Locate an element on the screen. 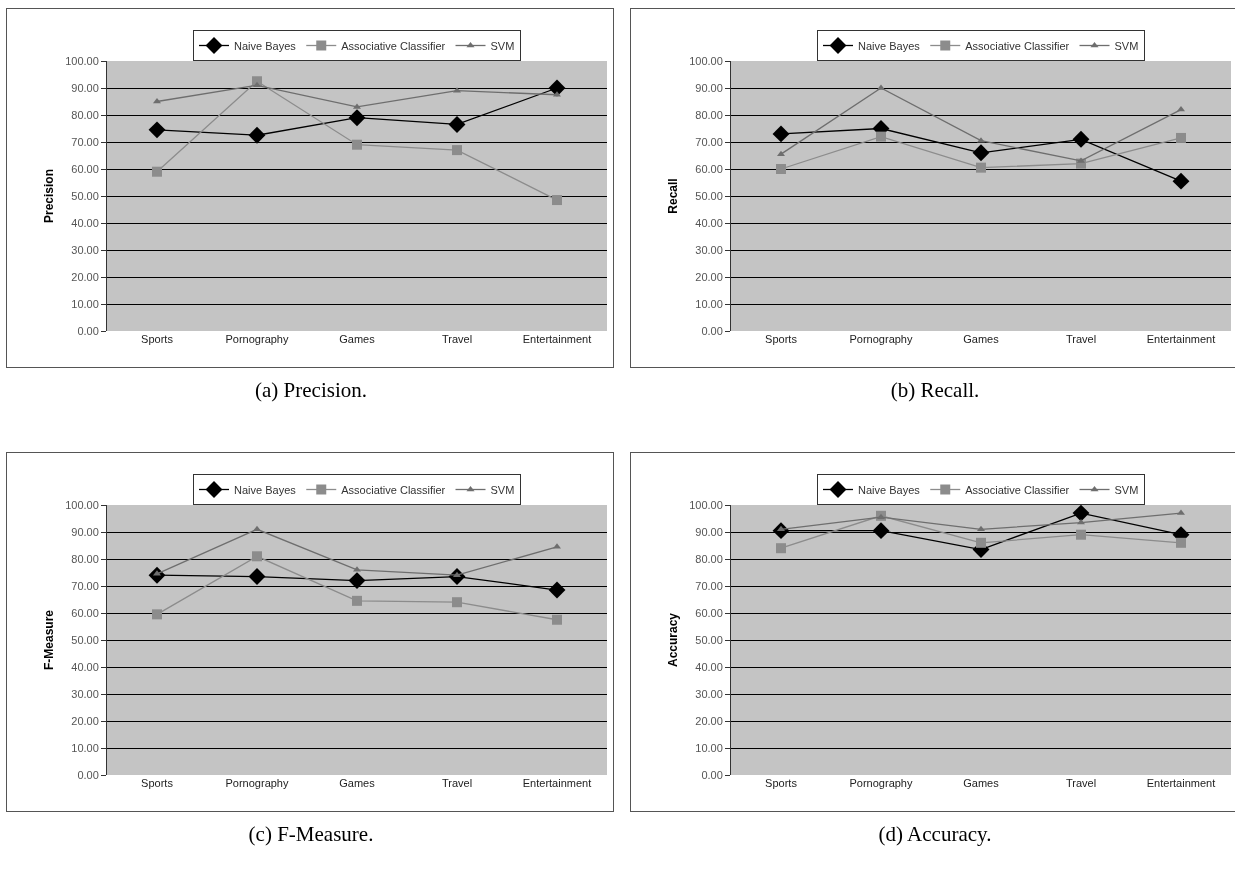  text: (d) Accuracy. is located at coordinates (935, 834).